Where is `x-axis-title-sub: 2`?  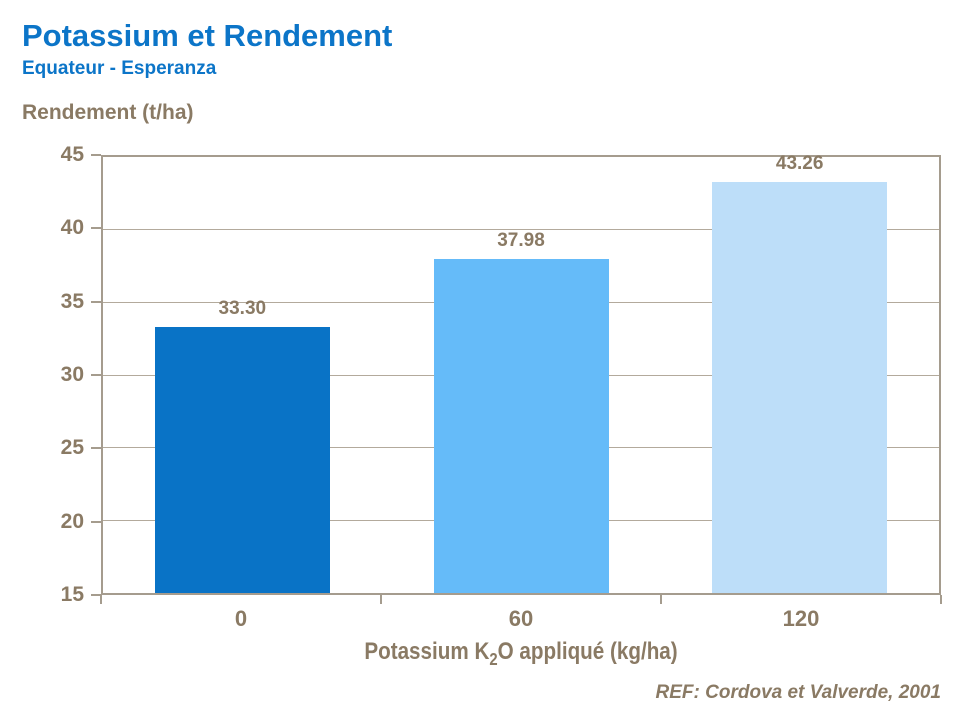
x-axis-title-sub: 2 is located at coordinates (493, 658).